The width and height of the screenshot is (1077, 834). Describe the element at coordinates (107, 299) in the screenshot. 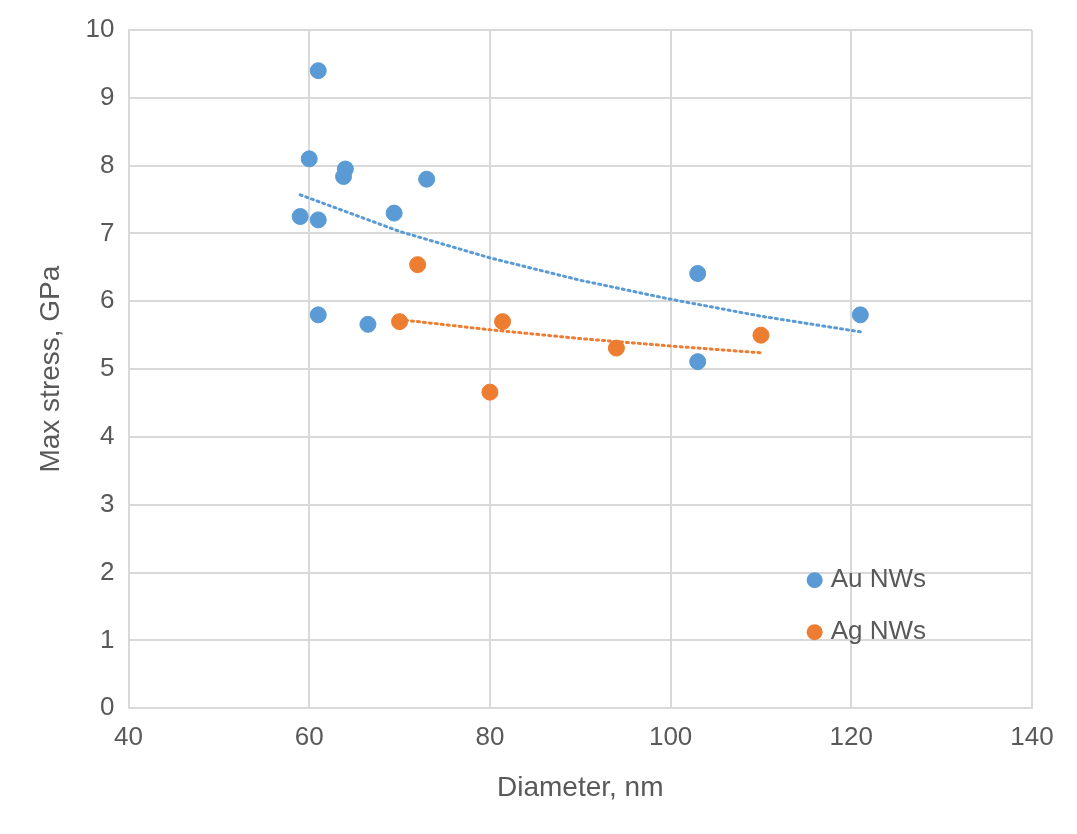

I see `y-tick-label: 6` at that location.